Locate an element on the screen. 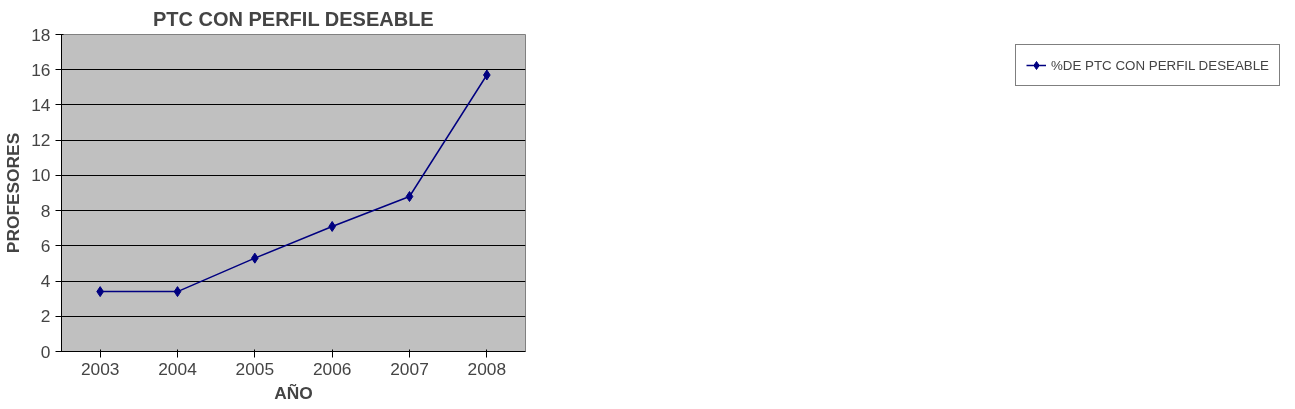 Image resolution: width=1295 pixels, height=409 pixels. x-tick-label: 2006 is located at coordinates (332, 368).